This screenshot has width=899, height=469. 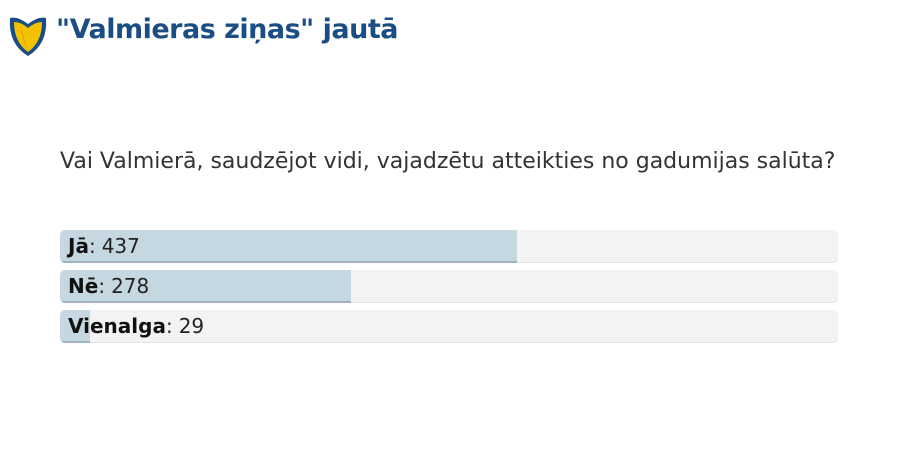 I want to click on option-label: Jā, so click(x=78, y=246).